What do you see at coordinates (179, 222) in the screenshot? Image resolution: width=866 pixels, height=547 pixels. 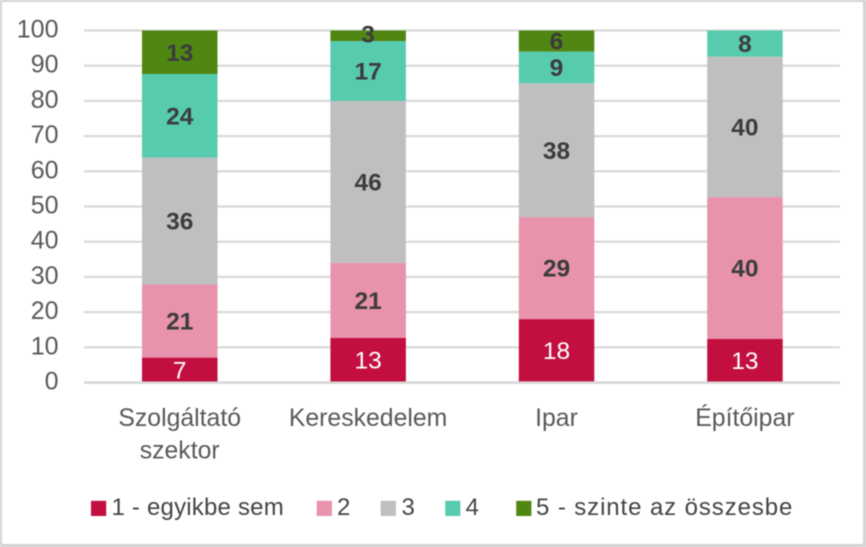 I see `svg-text: 36` at bounding box center [179, 222].